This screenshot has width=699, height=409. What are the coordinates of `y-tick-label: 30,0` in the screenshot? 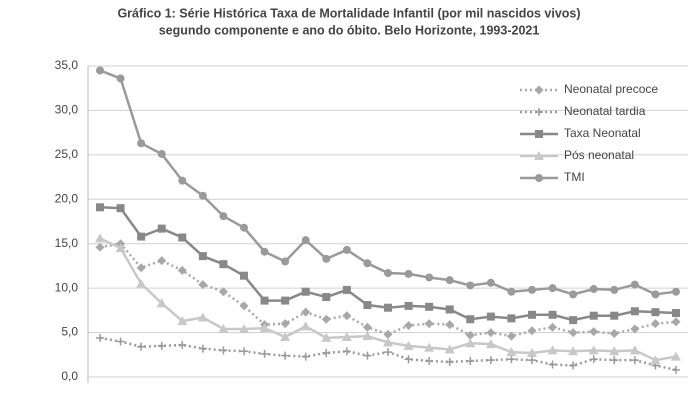 It's located at (67, 110).